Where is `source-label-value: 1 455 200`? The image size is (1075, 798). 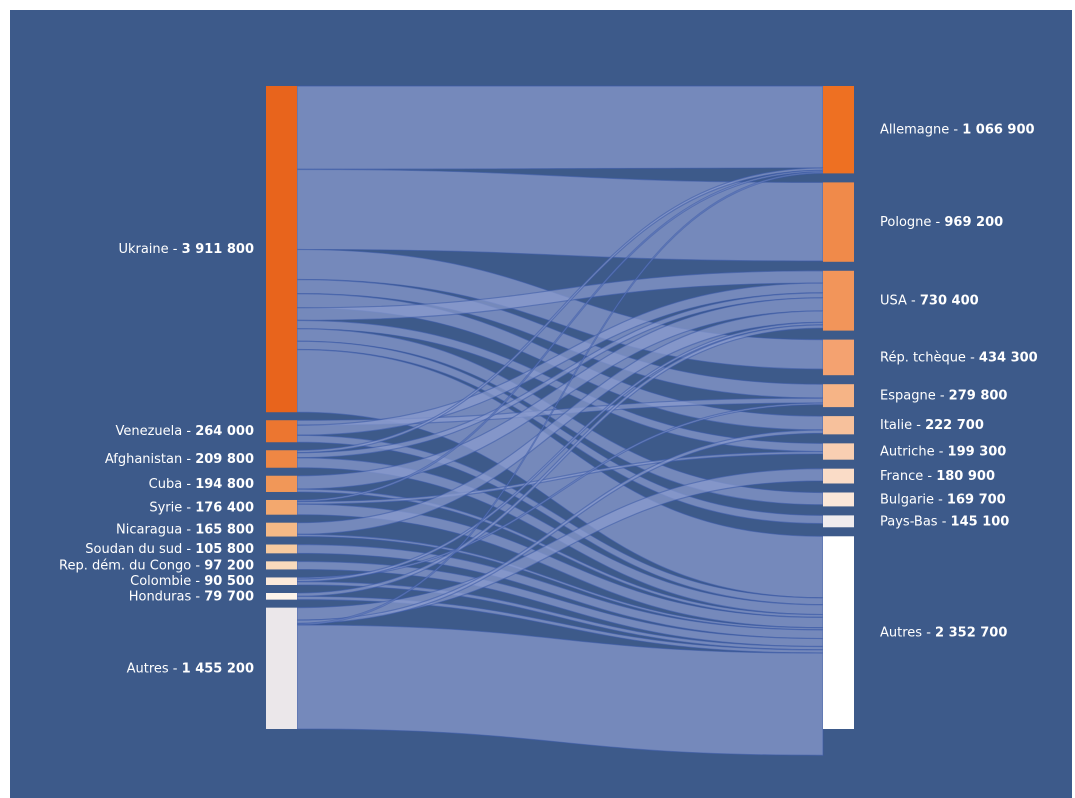
source-label-value: 1 455 200 is located at coordinates (218, 668).